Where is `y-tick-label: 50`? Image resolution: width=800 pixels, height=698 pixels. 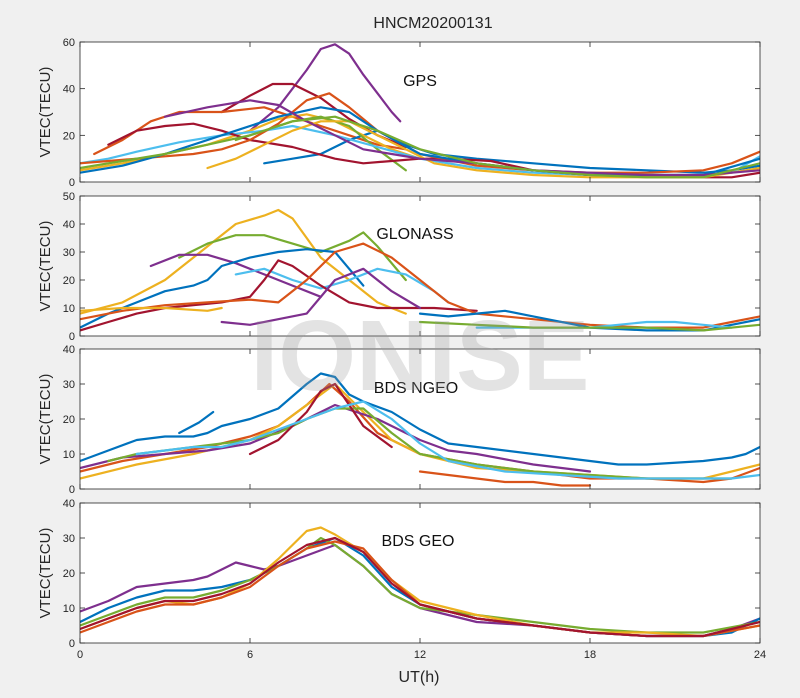 y-tick-label: 50 is located at coordinates (69, 197).